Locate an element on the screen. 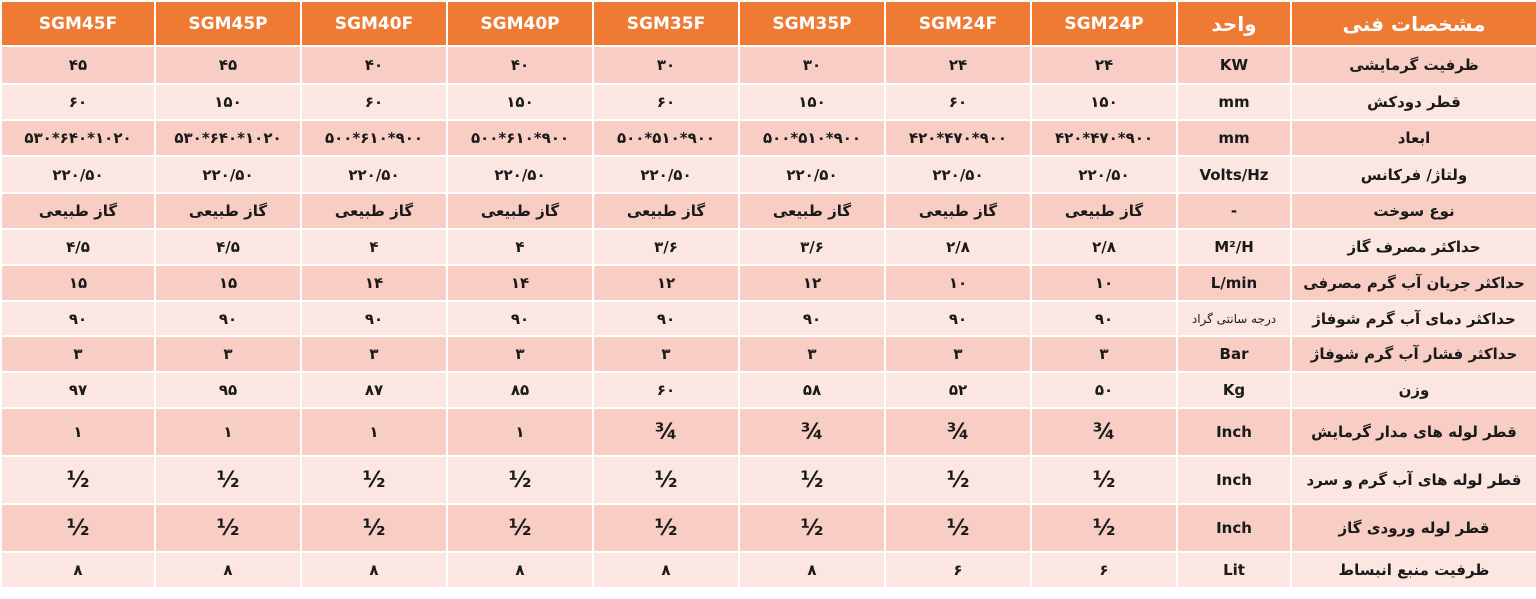 The image size is (1536, 599). unit-cell: L/min is located at coordinates (1234, 283).